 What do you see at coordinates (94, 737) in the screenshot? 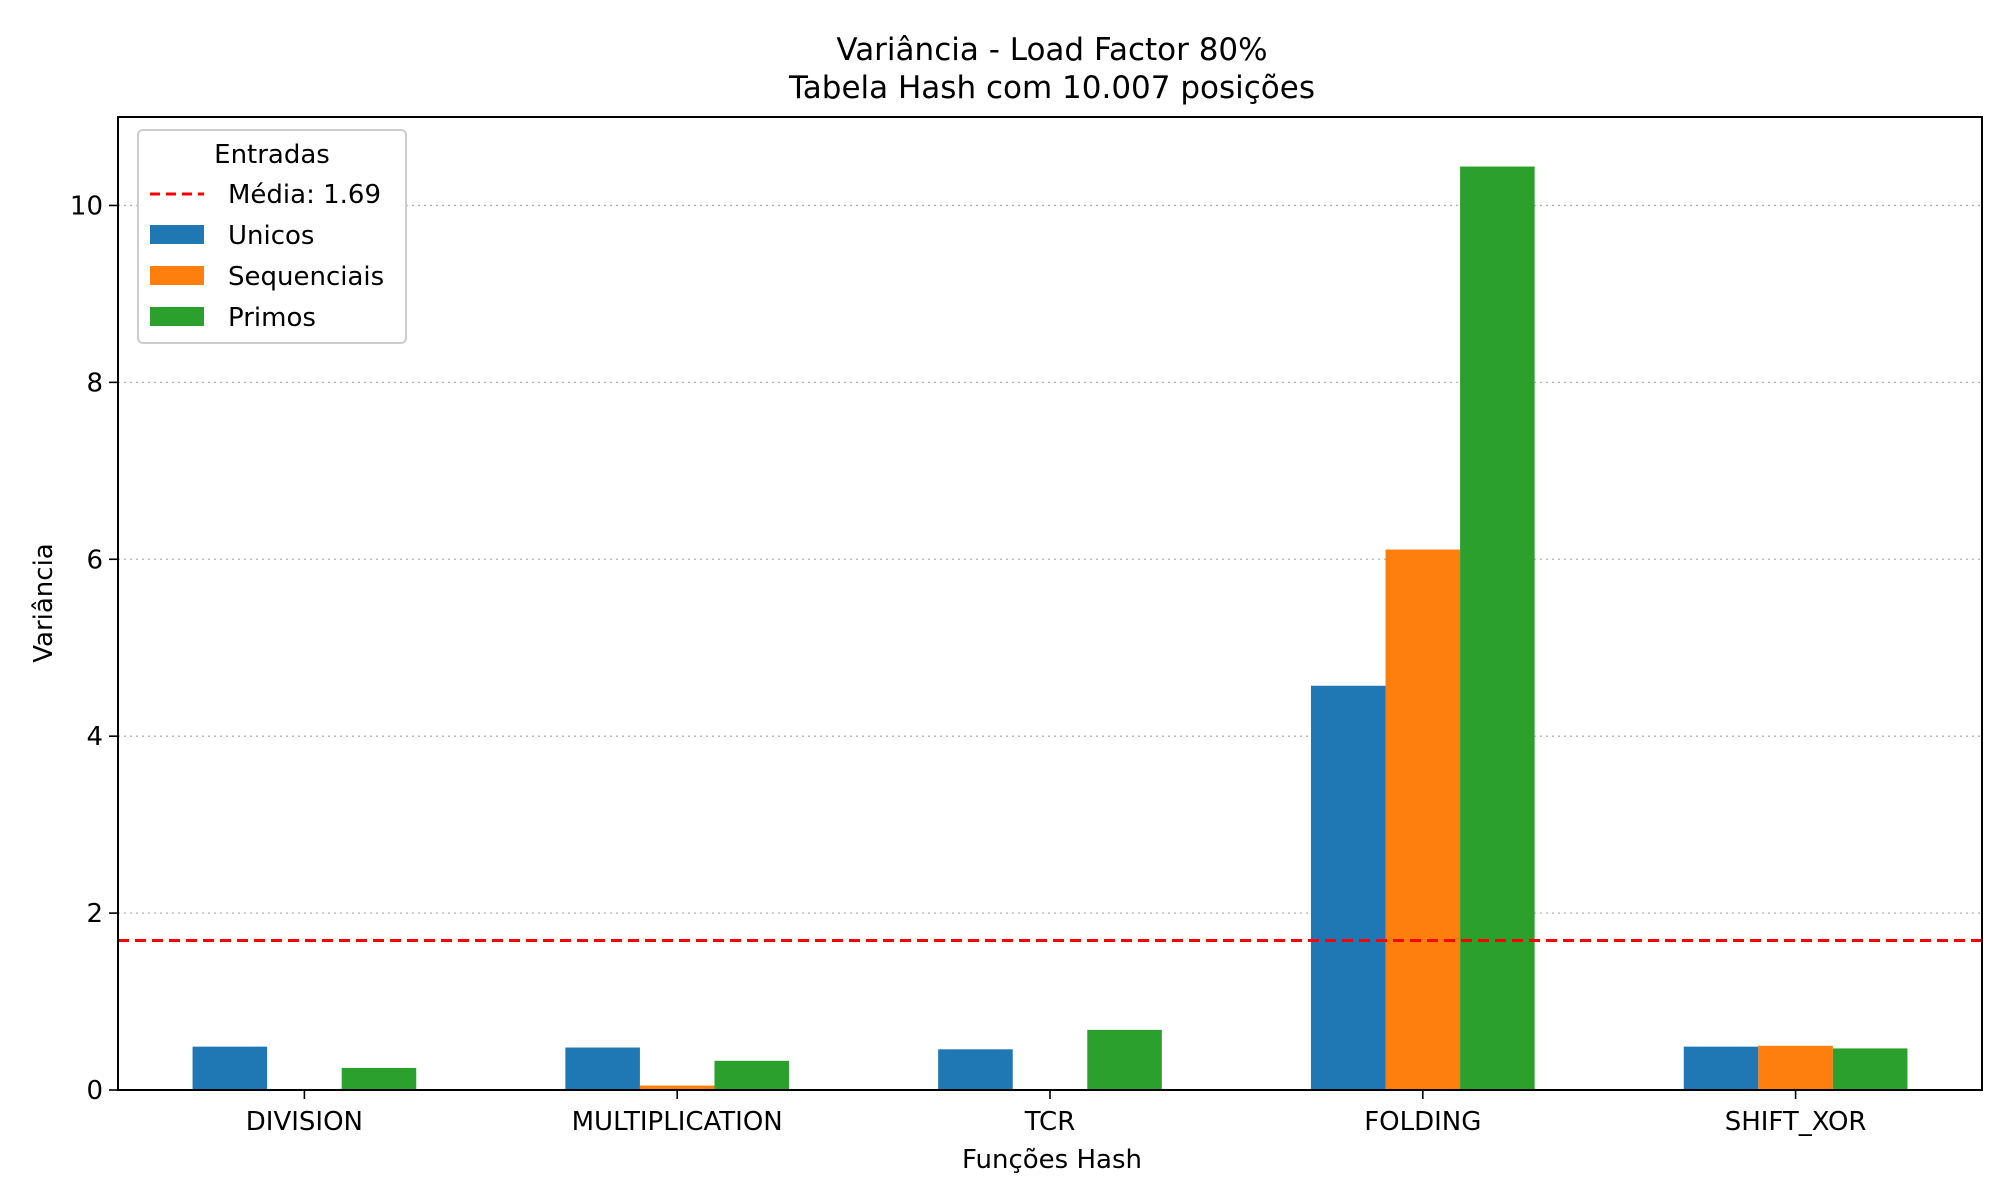
I see `y-tick-label: 4` at bounding box center [94, 737].